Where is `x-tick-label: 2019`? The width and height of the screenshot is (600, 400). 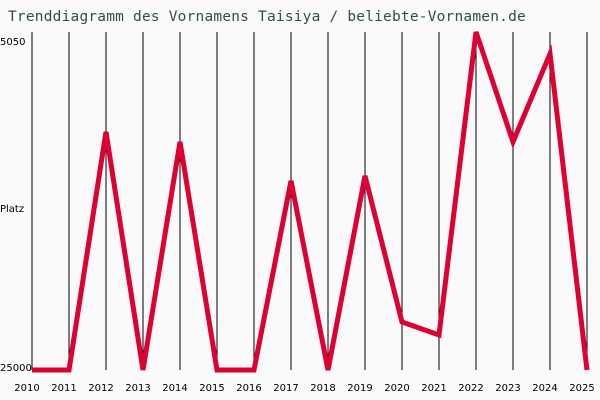 x-tick-label: 2019 is located at coordinates (359, 388).